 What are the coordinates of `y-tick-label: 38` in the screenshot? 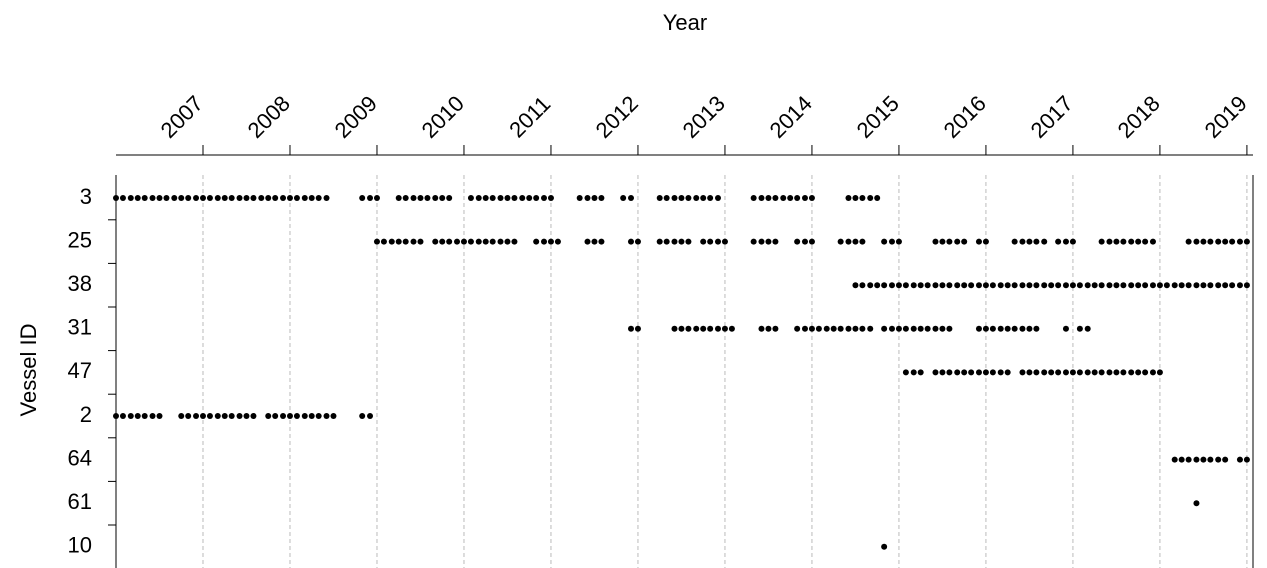 It's located at (80, 283).